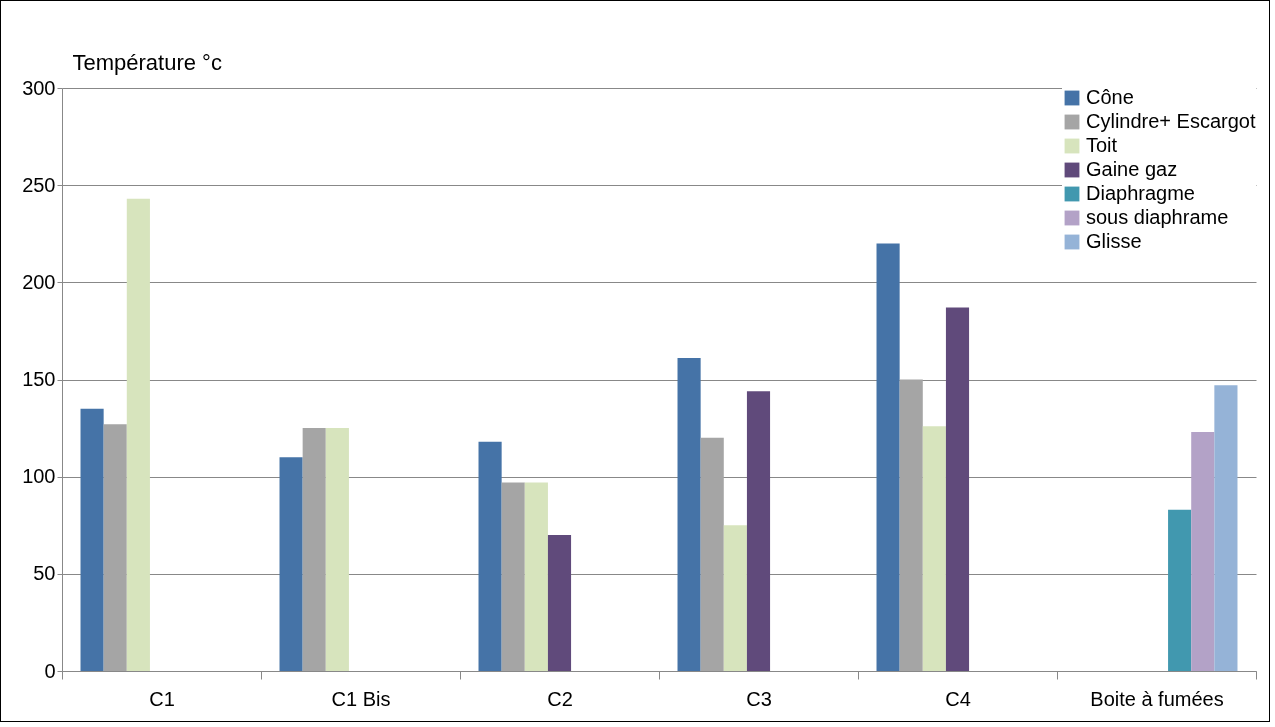 This screenshot has height=727, width=1275. I want to click on y-tick-label: 250, so click(39, 184).